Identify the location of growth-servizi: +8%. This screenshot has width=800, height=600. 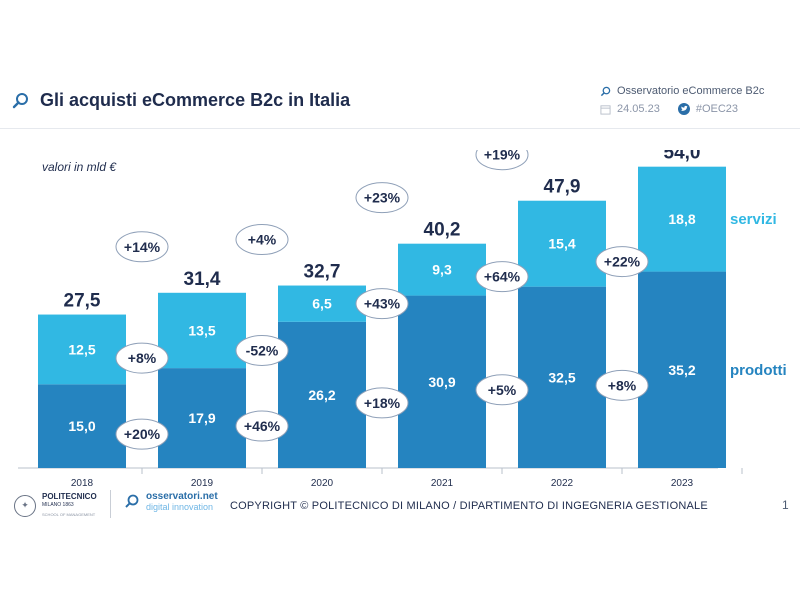
(142, 358).